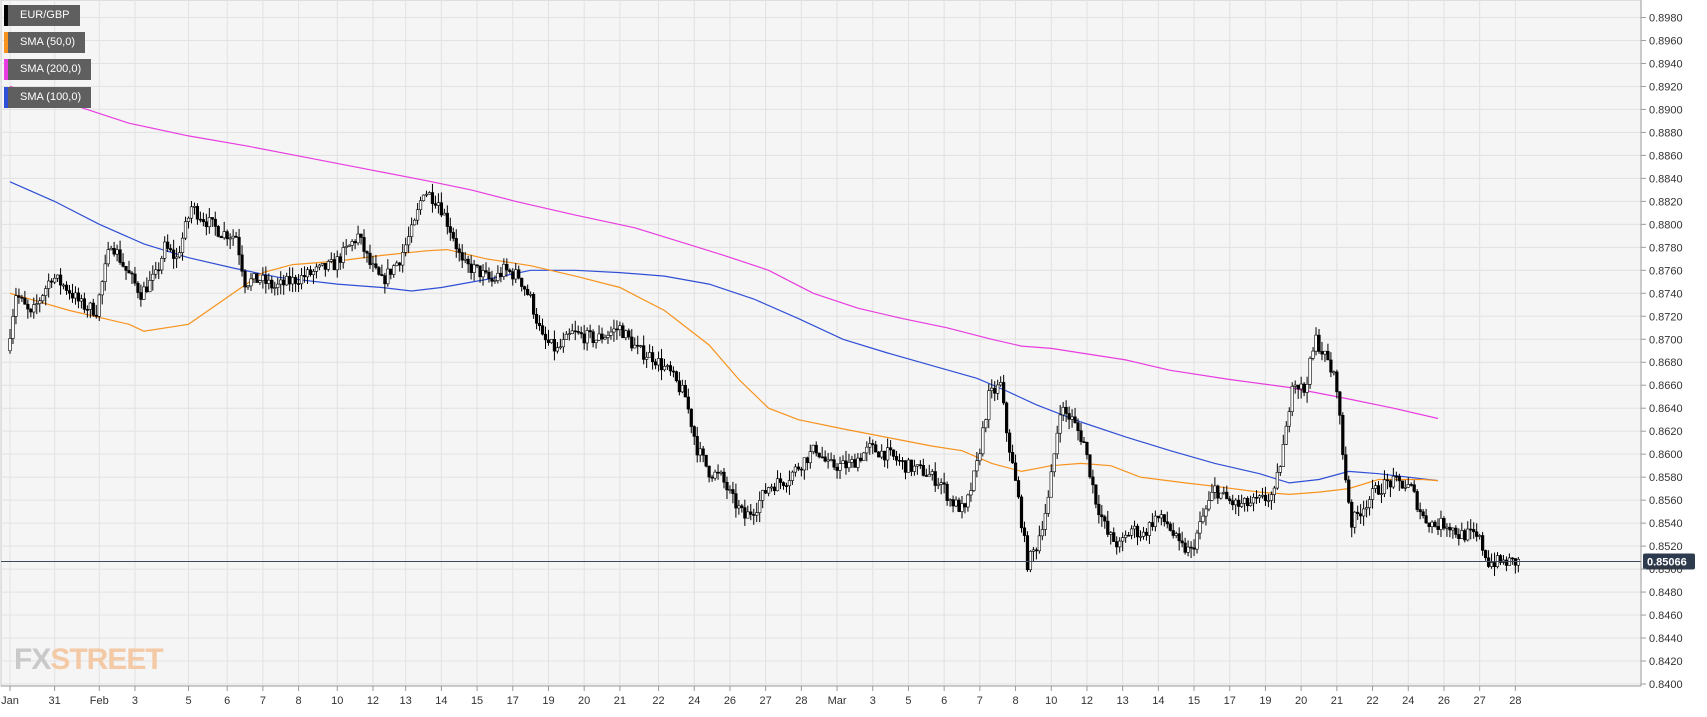 The height and width of the screenshot is (717, 1707). I want to click on x-tick-label: Feb, so click(99, 701).